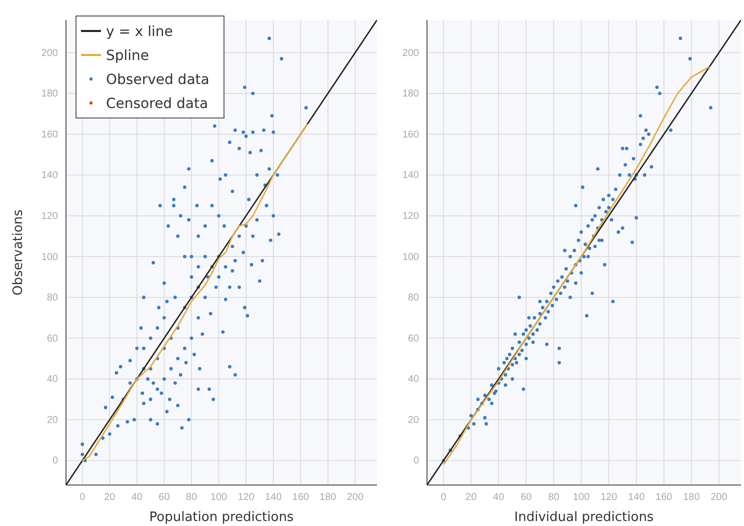 The width and height of the screenshot is (744, 526). Describe the element at coordinates (157, 104) in the screenshot. I see `legend-label: Censored data` at that location.